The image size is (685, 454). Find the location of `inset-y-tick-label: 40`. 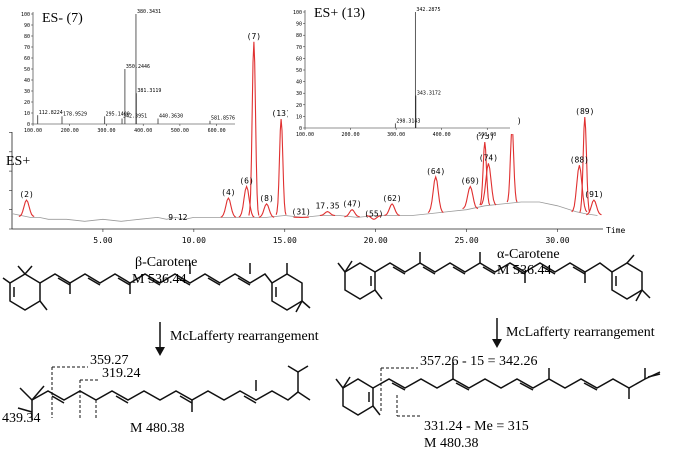

inset-y-tick-label: 40 is located at coordinates (27, 81).